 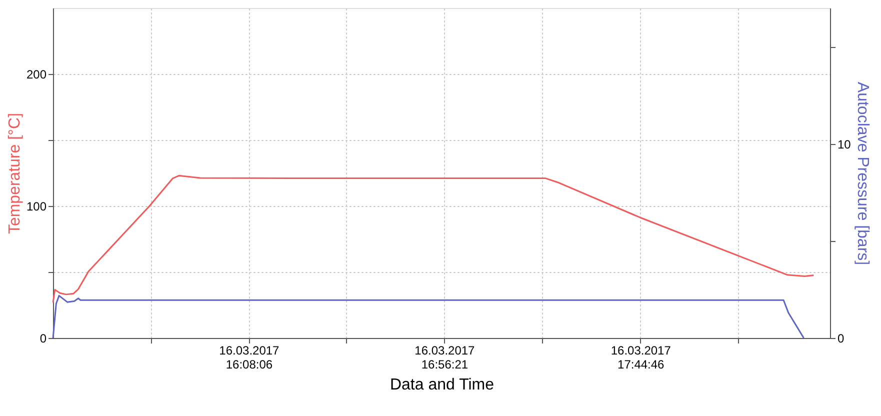 I want to click on y-tick-label: 200, so click(x=36, y=75).